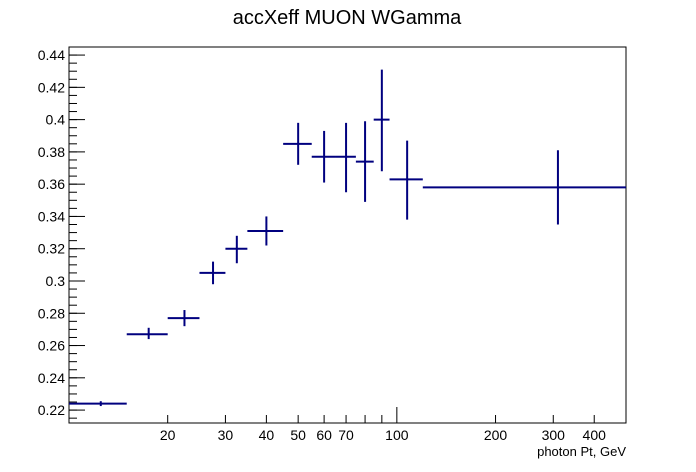 The height and width of the screenshot is (472, 696). Describe the element at coordinates (51, 378) in the screenshot. I see `y-tick-label: 0.24` at that location.